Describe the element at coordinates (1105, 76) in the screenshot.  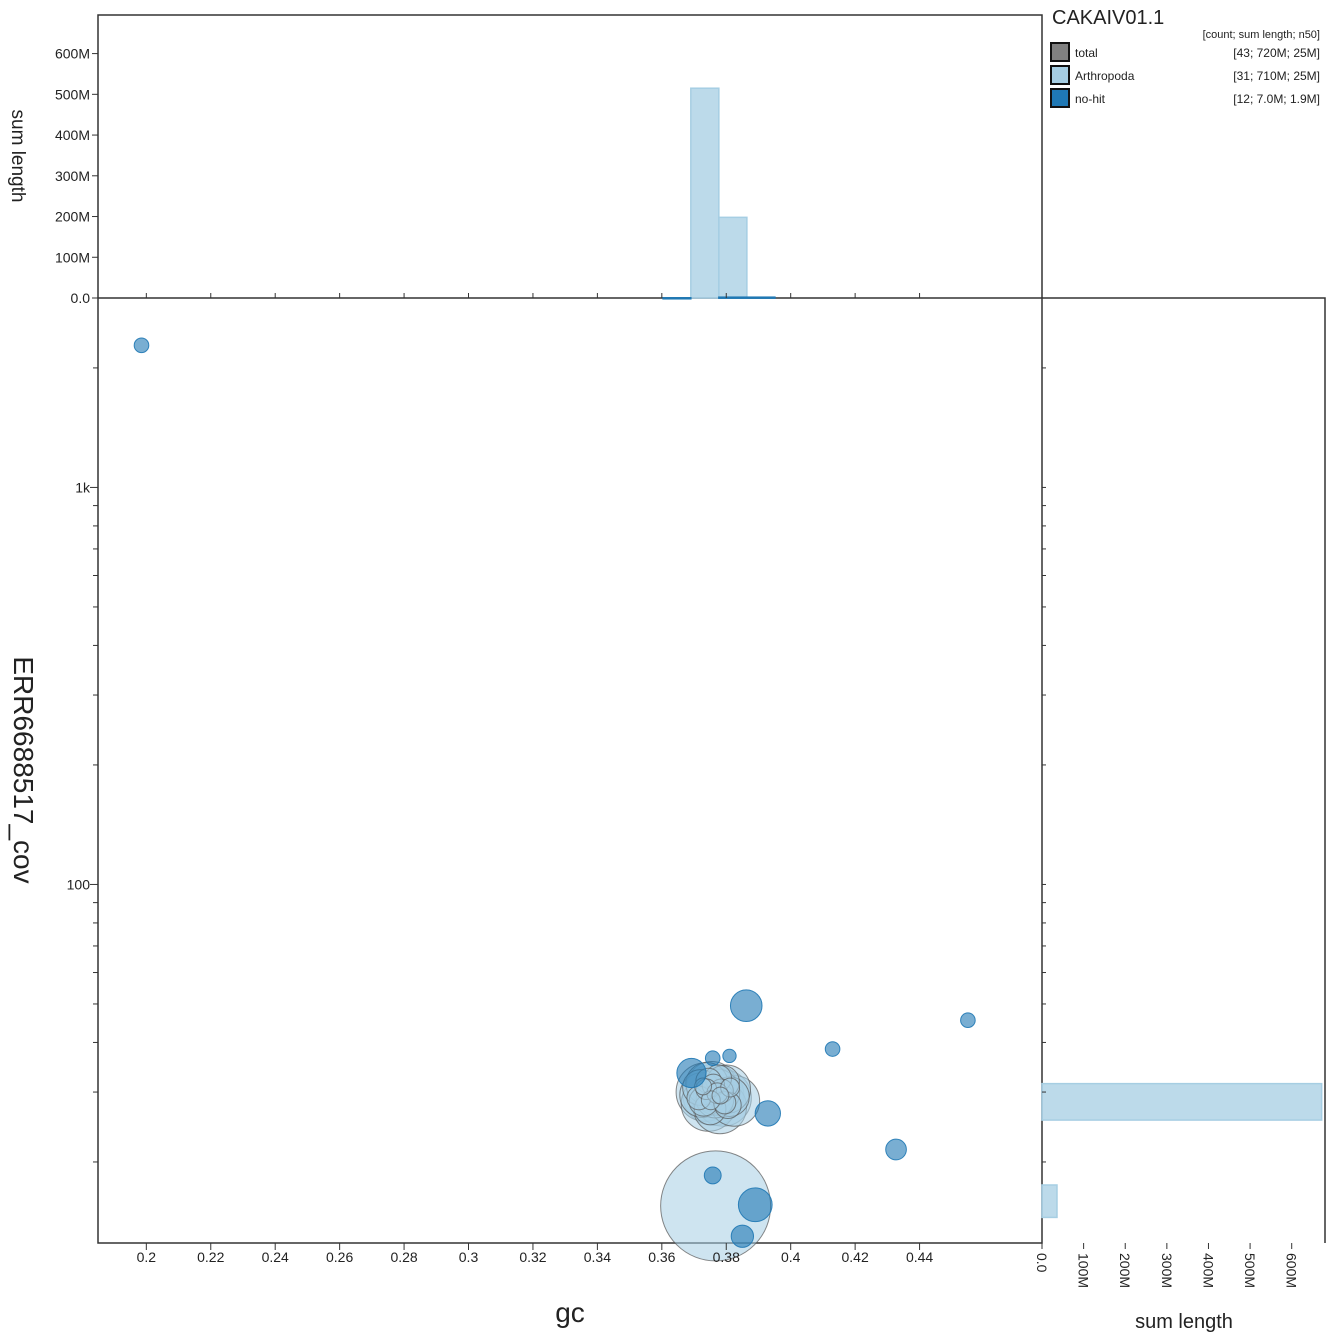
I see `legend-label-arthropoda: Arthropoda` at that location.